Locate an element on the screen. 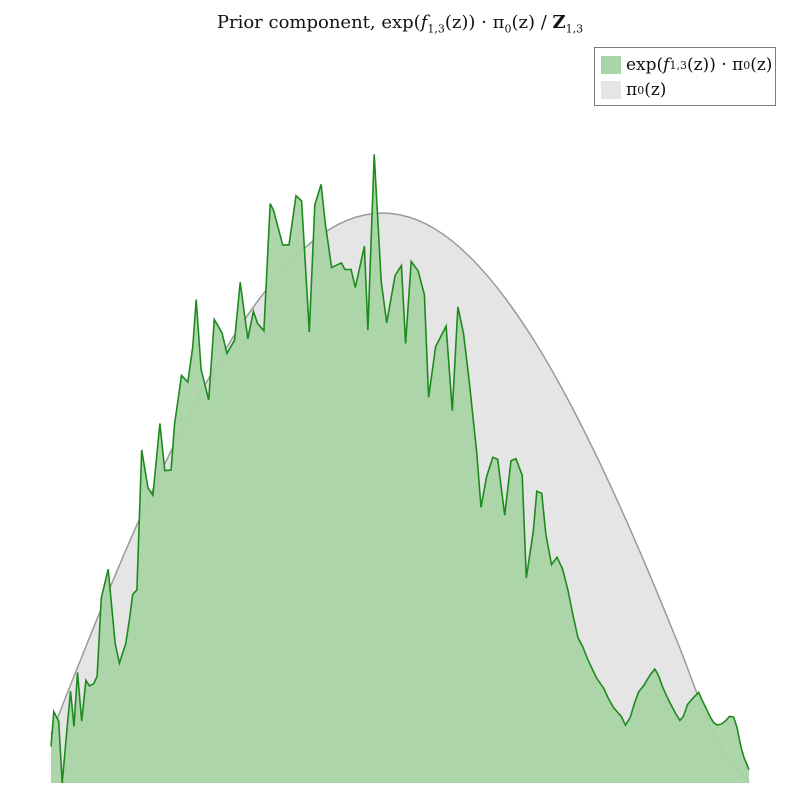 This screenshot has width=800, height=800. legend-entry-product: exp(f 1,3 (z)) · π 0 (z) is located at coordinates (686, 65).